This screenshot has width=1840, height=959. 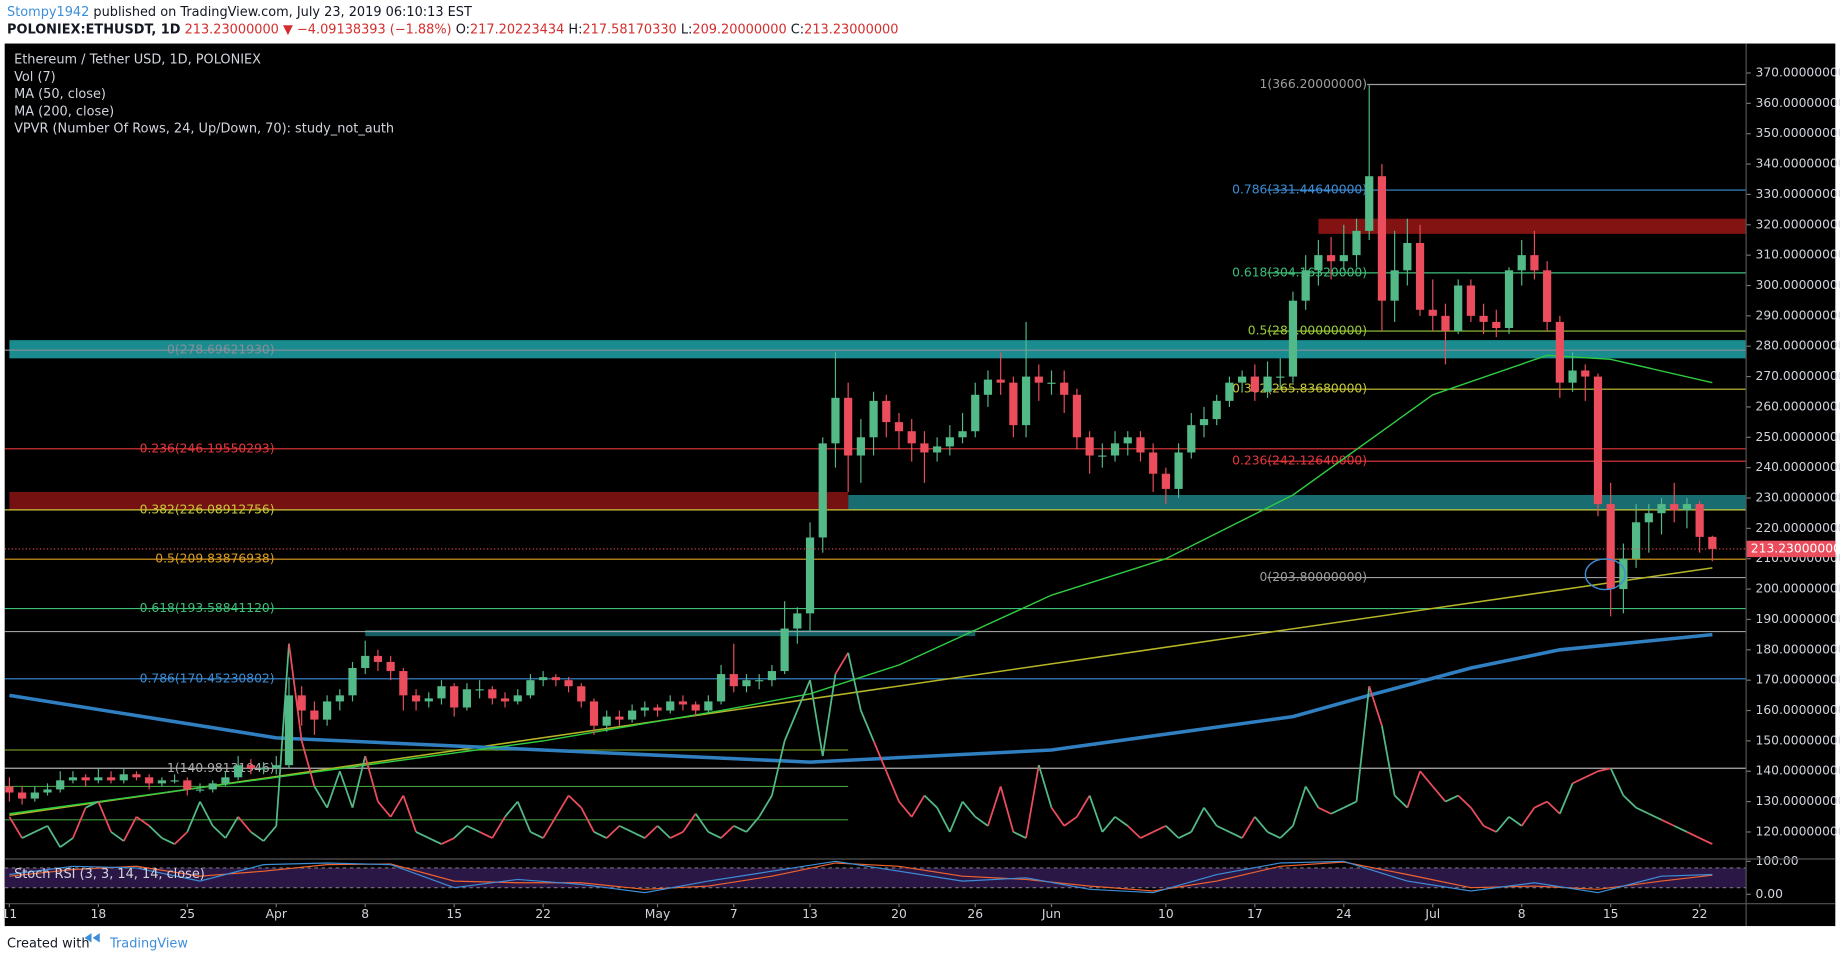 I want to click on fib-label: 1(366.20000000), so click(x=1314, y=84).